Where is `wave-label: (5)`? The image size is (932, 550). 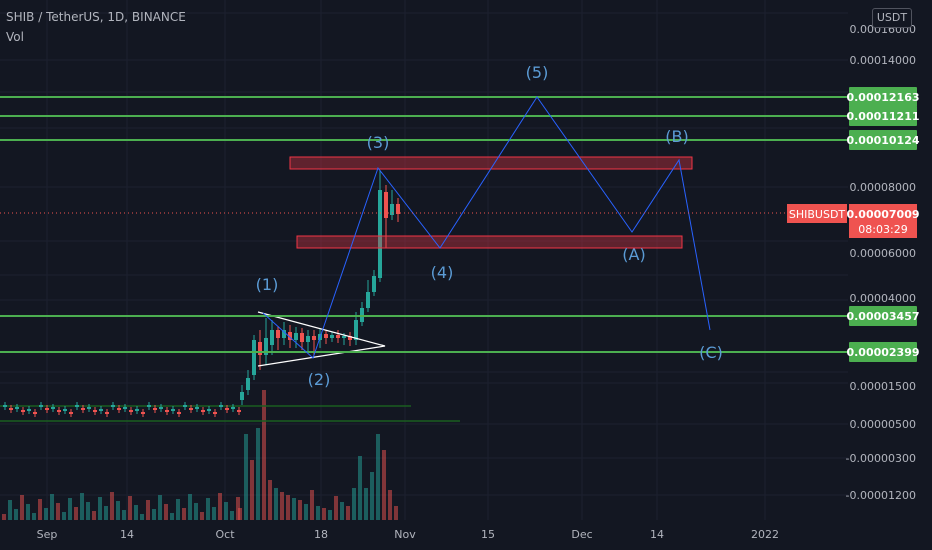 wave-label: (5) is located at coordinates (537, 72).